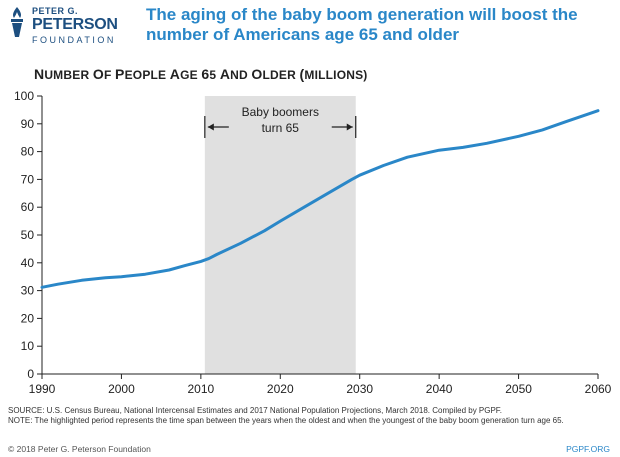 The height and width of the screenshot is (457, 620). Describe the element at coordinates (28, 318) in the screenshot. I see `y-tick-label: 20` at that location.